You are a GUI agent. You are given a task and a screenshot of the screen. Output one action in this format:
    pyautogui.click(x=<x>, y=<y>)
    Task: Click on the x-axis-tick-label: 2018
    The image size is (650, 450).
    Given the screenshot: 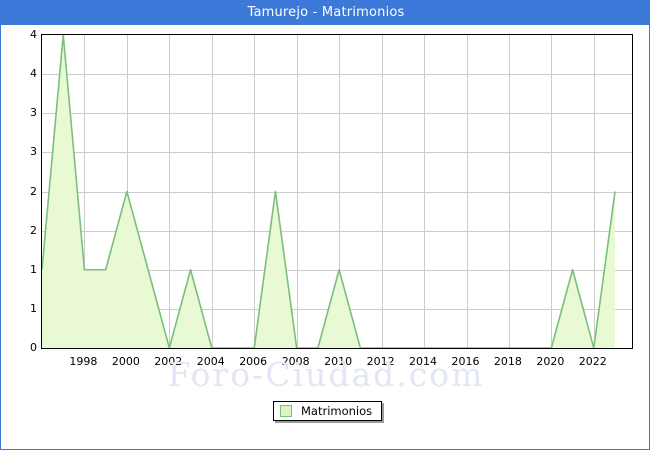 What is the action you would take?
    pyautogui.click(x=507, y=361)
    